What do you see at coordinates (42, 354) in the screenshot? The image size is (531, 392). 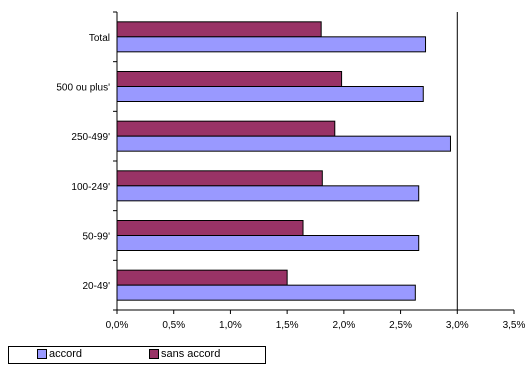 I see `legend-swatch-accord` at bounding box center [42, 354].